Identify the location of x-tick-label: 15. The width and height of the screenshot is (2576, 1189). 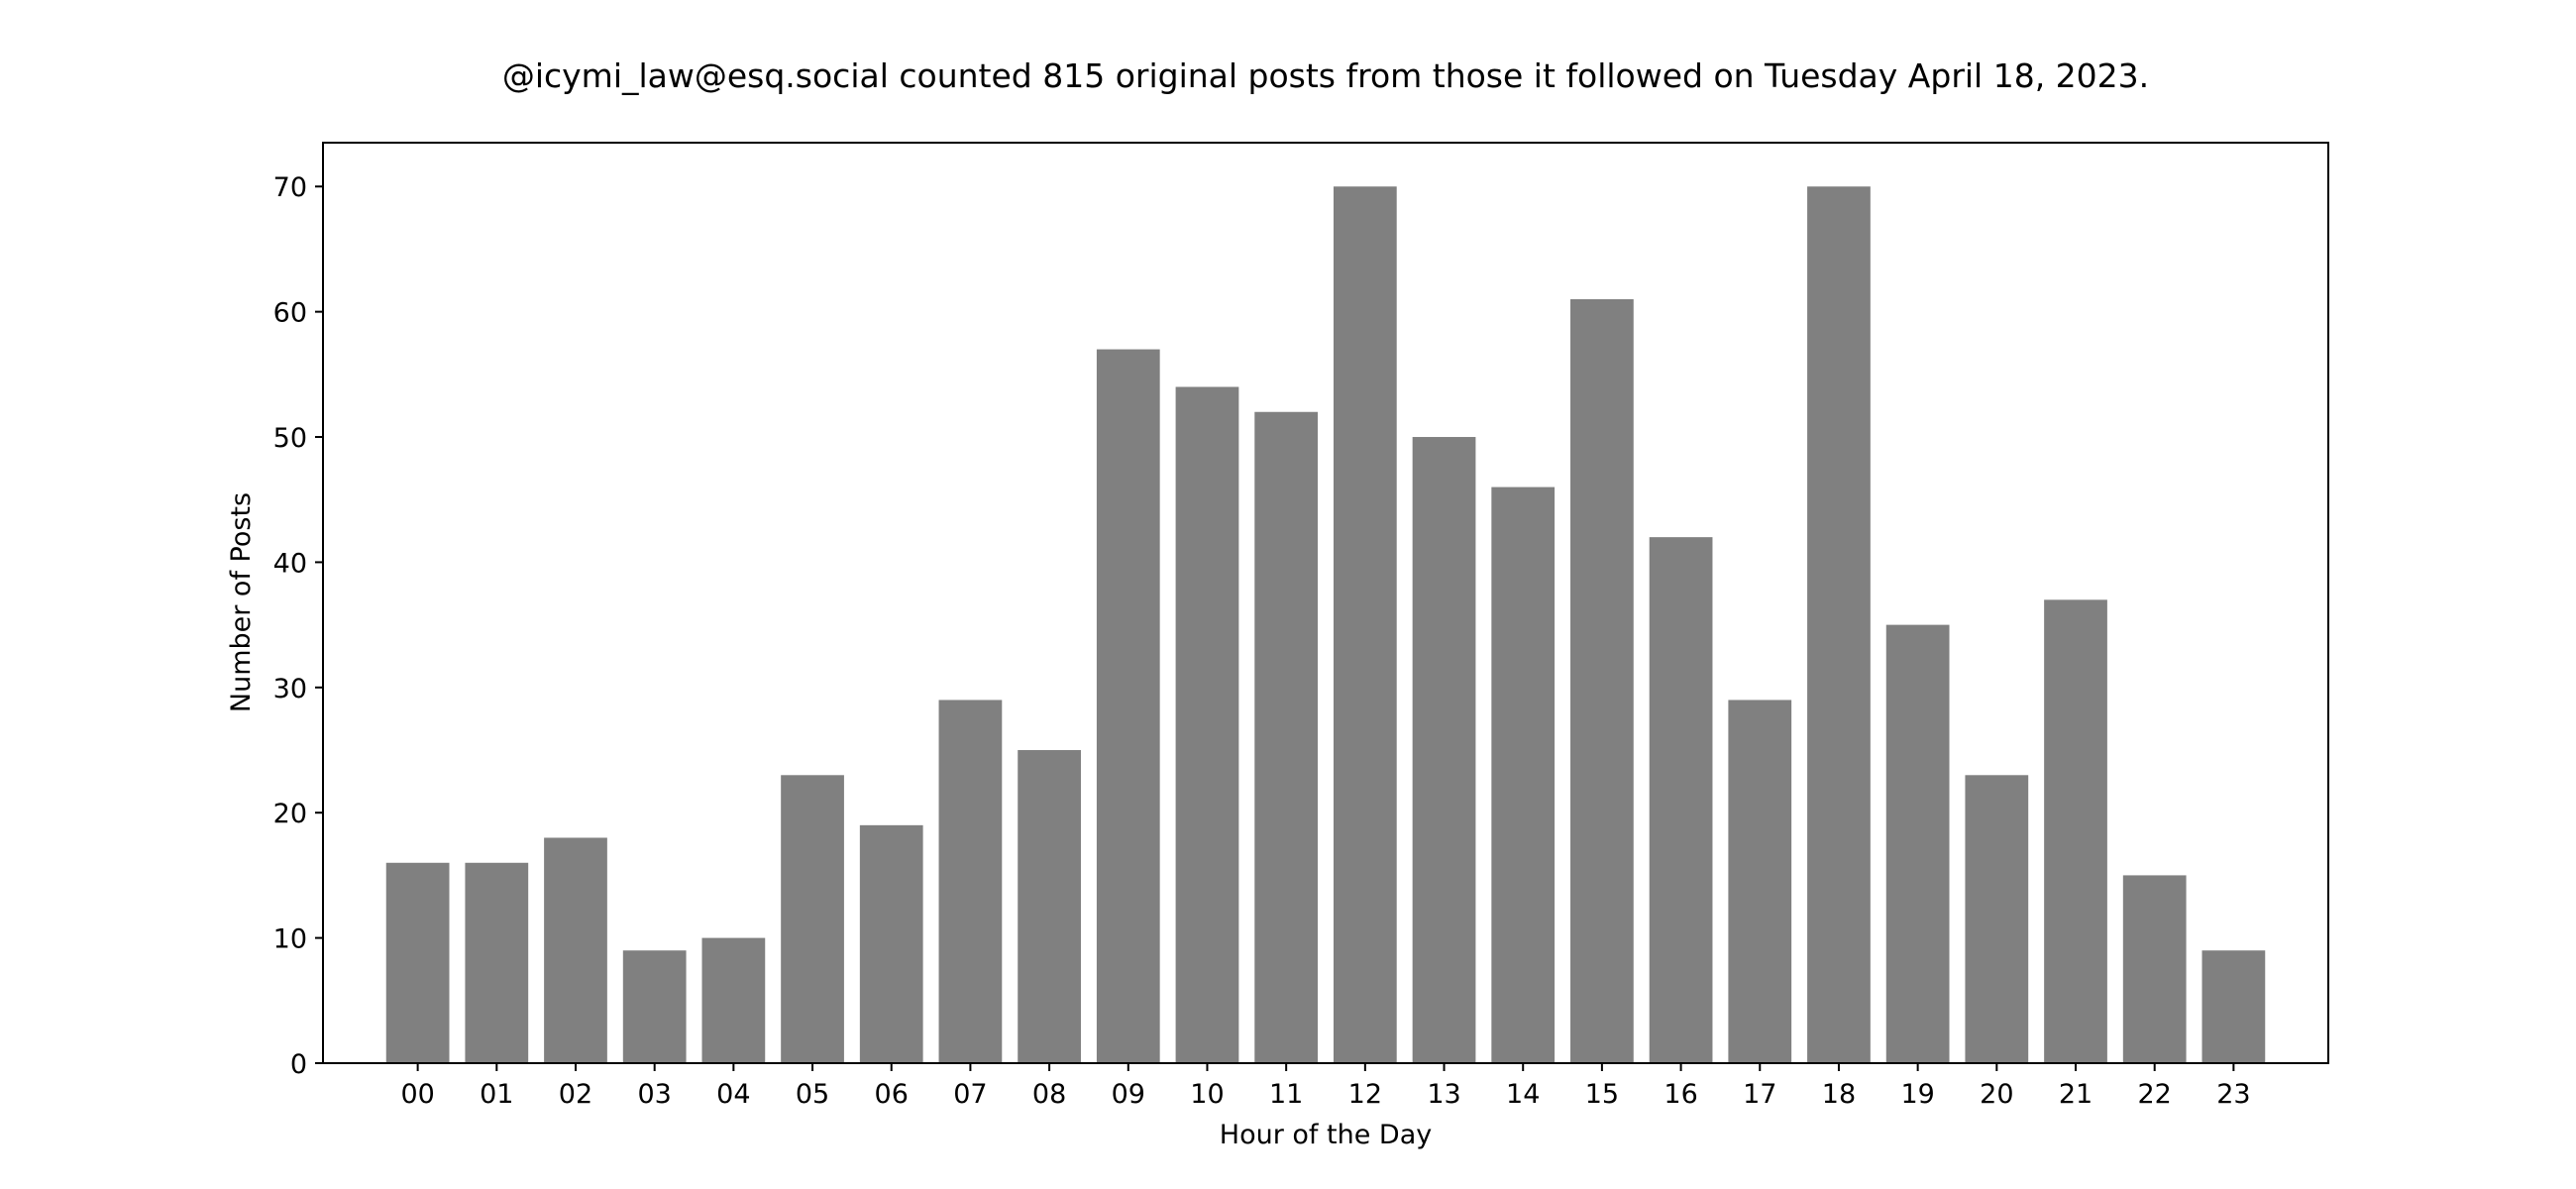
(1602, 1094).